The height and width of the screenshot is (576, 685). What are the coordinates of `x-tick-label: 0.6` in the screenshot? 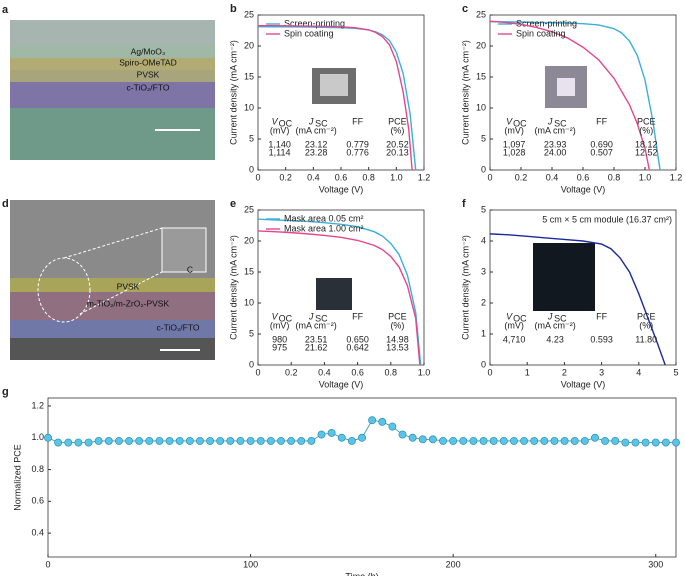 It's located at (341, 177).